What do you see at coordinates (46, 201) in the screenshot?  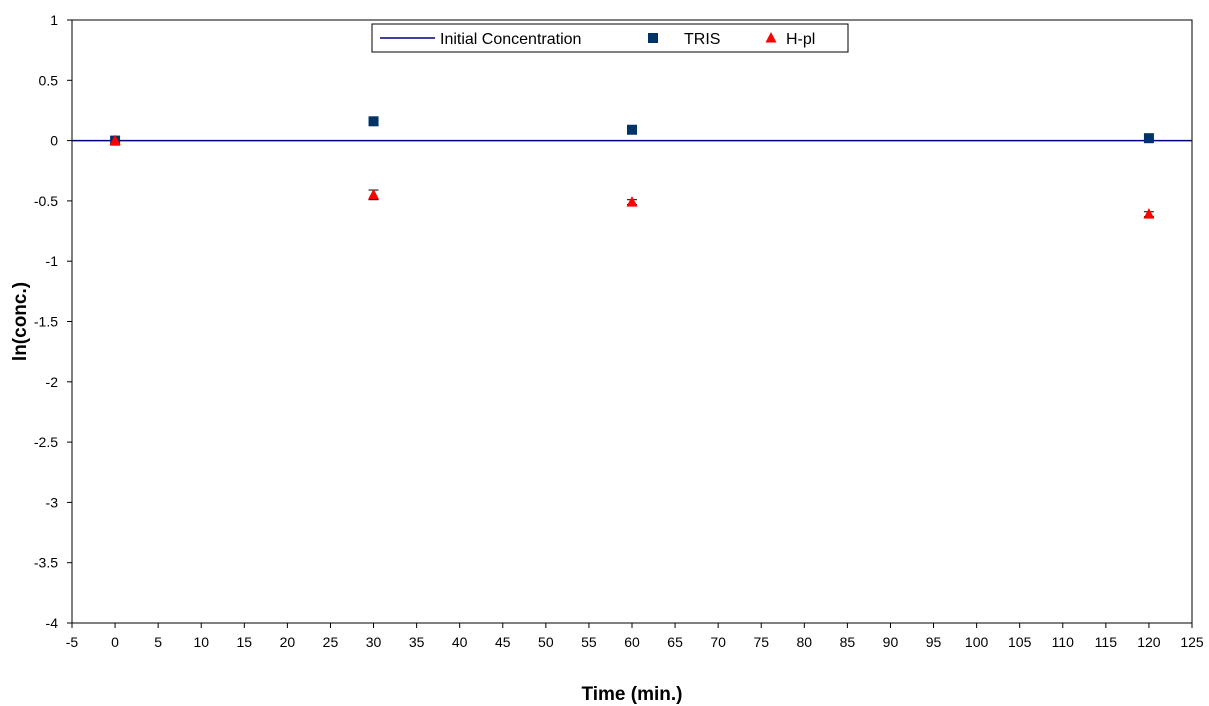 I see `y-tick-label: -0.5` at bounding box center [46, 201].